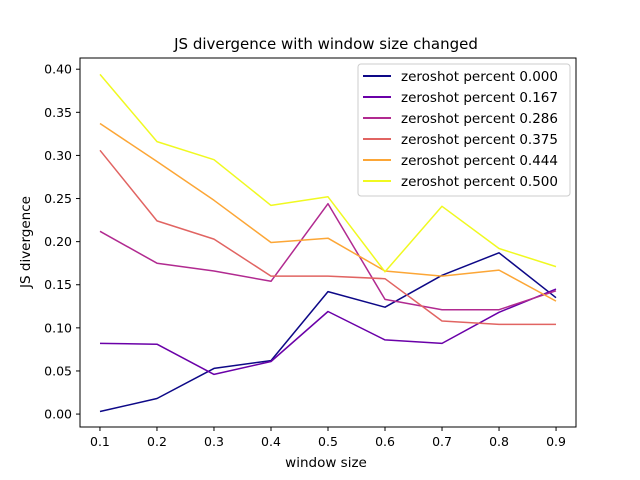  What do you see at coordinates (271, 441) in the screenshot?
I see `x-tick-label: 0.4` at bounding box center [271, 441].